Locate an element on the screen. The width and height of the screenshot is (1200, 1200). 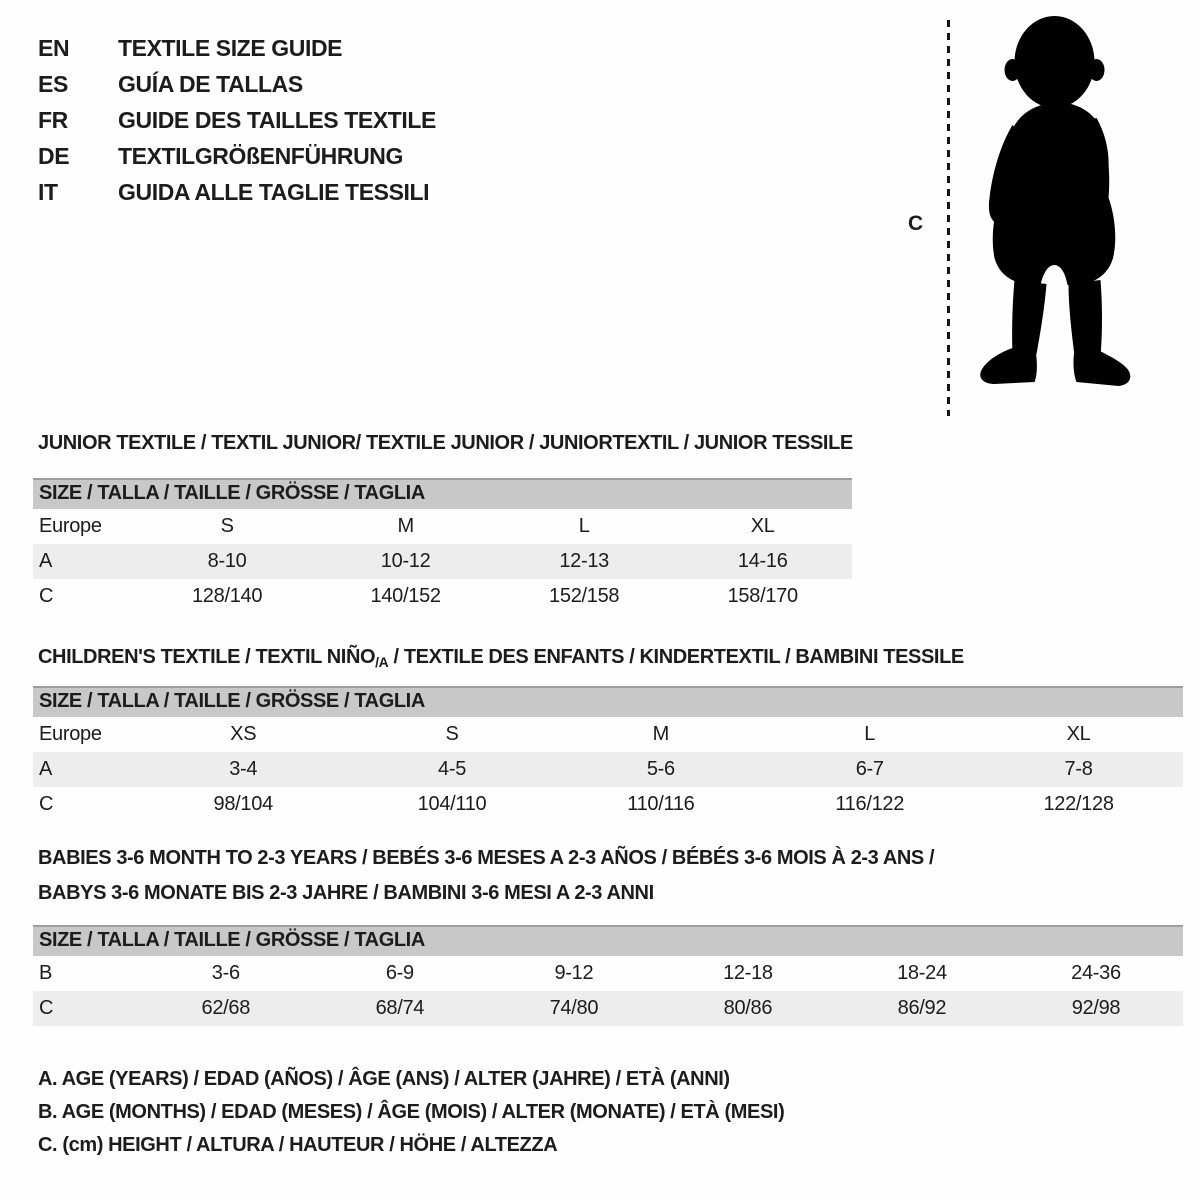
age-cell: 3-6 is located at coordinates (225, 973).